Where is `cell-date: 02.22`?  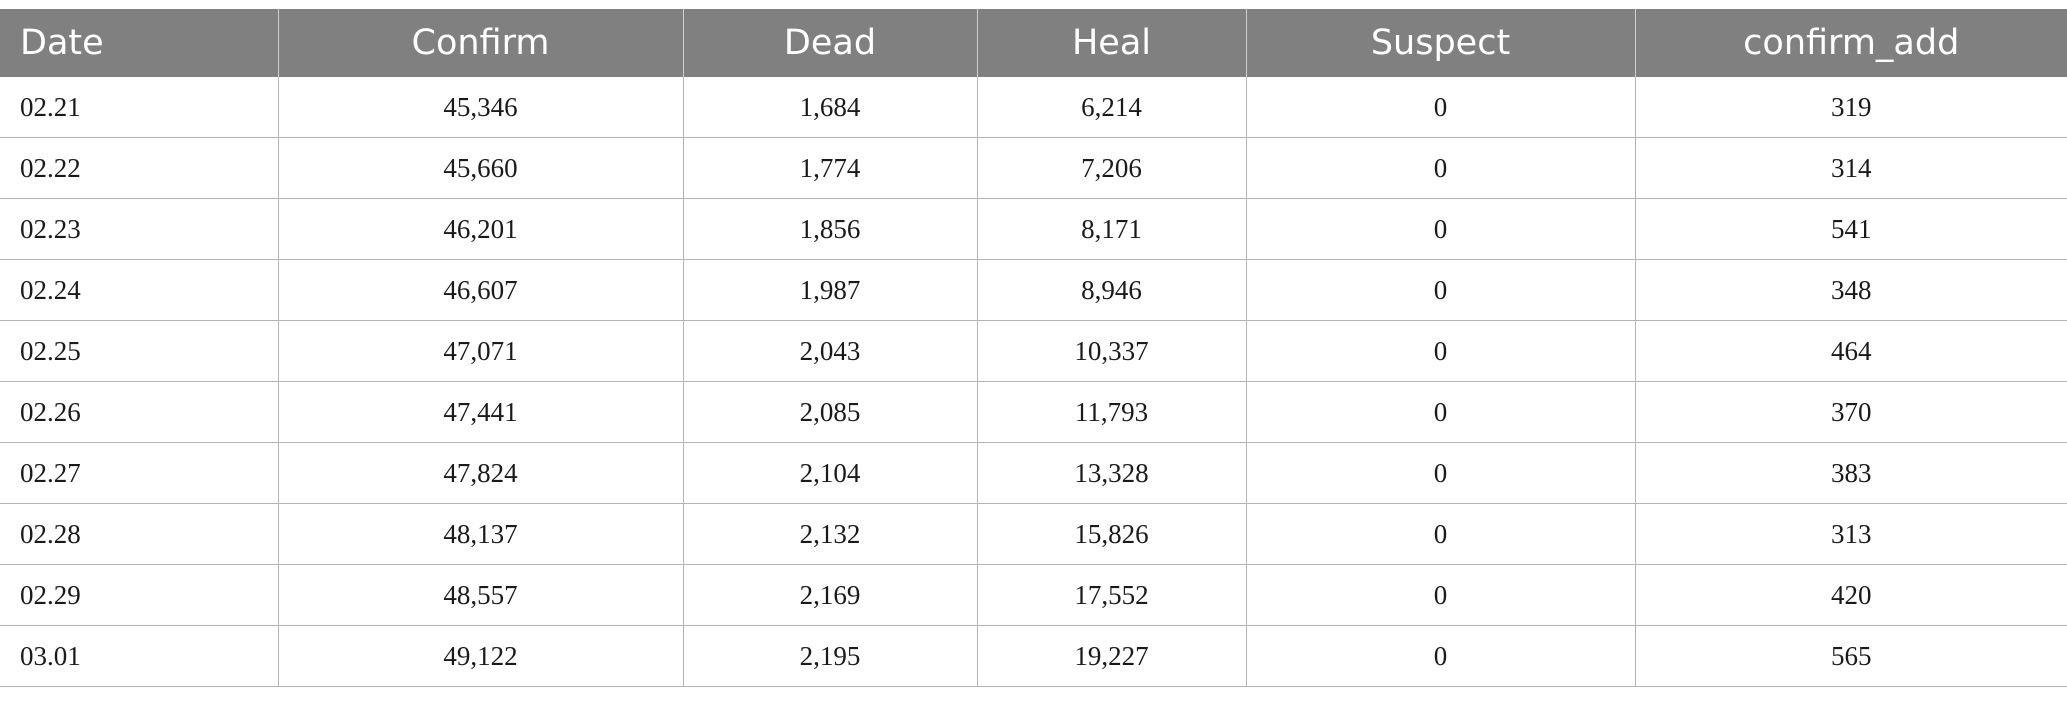
cell-date: 02.22 is located at coordinates (139, 168).